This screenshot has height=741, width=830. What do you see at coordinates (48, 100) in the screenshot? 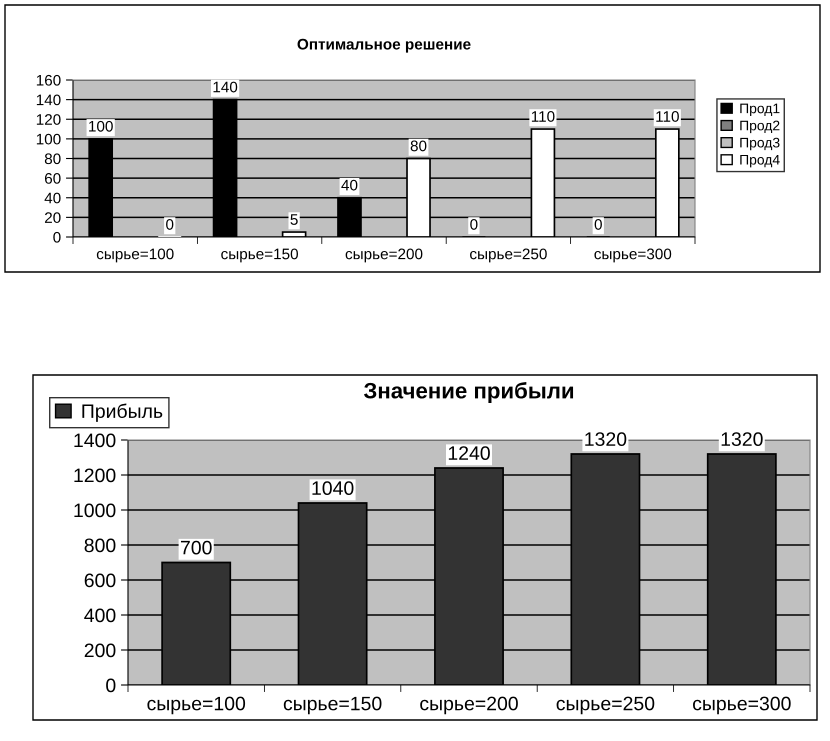
I see `y-tick-label: 140` at bounding box center [48, 100].